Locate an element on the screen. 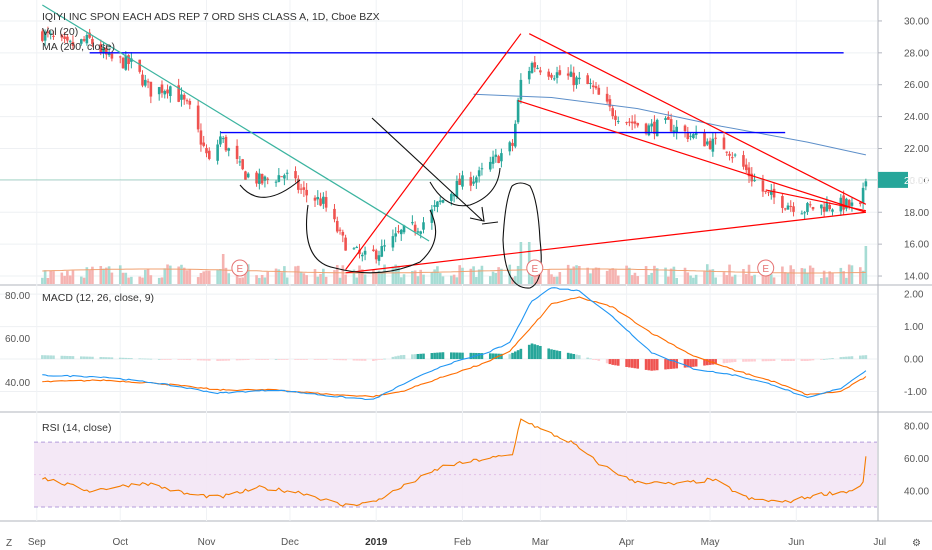 The height and width of the screenshot is (550, 932). gear-icon: ⚙ is located at coordinates (916, 543).